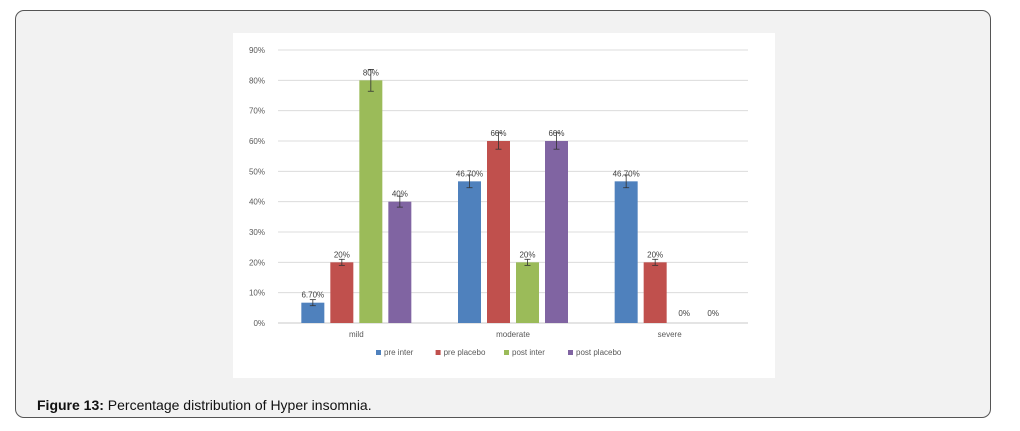 The image size is (1020, 431). What do you see at coordinates (257, 141) in the screenshot?
I see `y-tick-label: 60%` at bounding box center [257, 141].